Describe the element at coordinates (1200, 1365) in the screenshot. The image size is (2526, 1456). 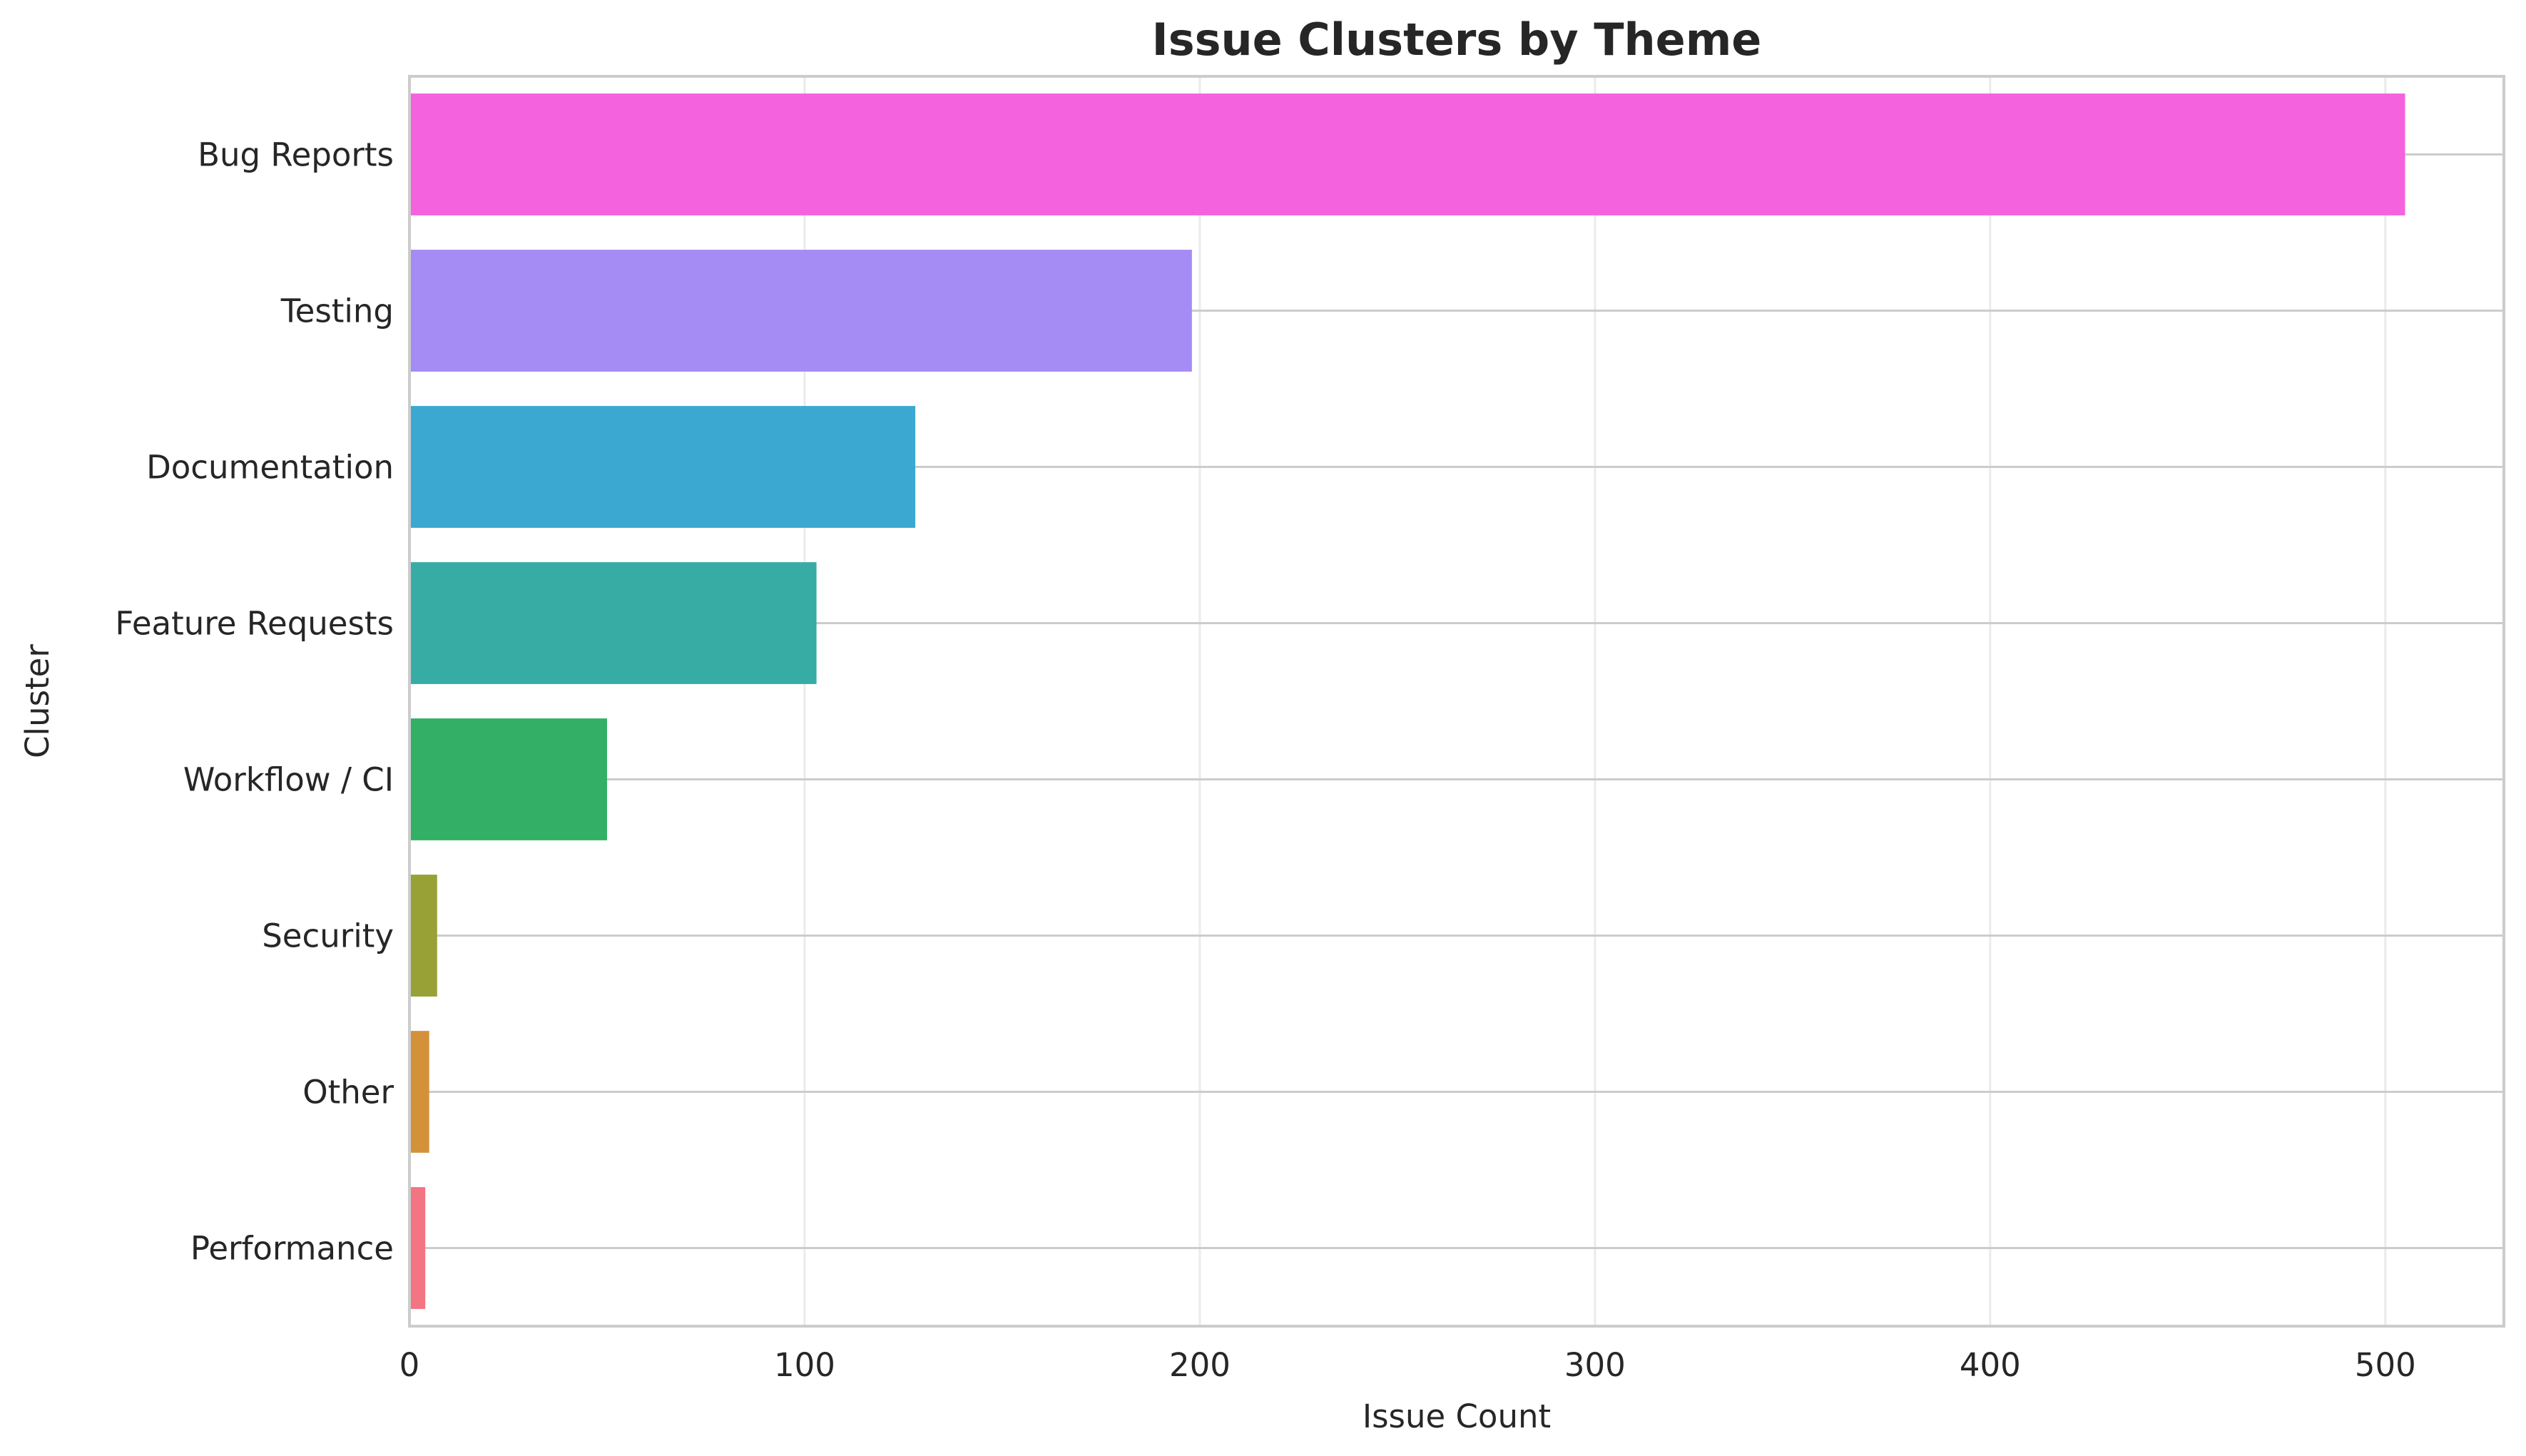
I see `x-tick-label: 200` at that location.